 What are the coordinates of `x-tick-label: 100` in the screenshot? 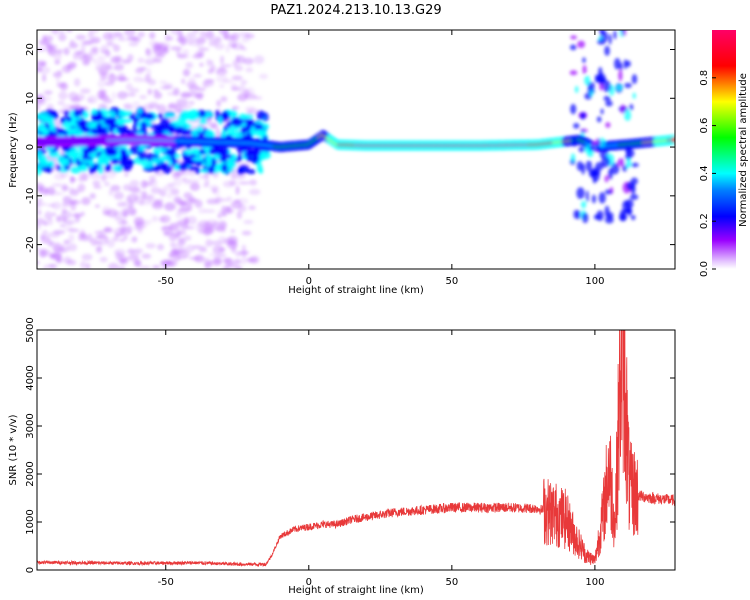 It's located at (594, 281).